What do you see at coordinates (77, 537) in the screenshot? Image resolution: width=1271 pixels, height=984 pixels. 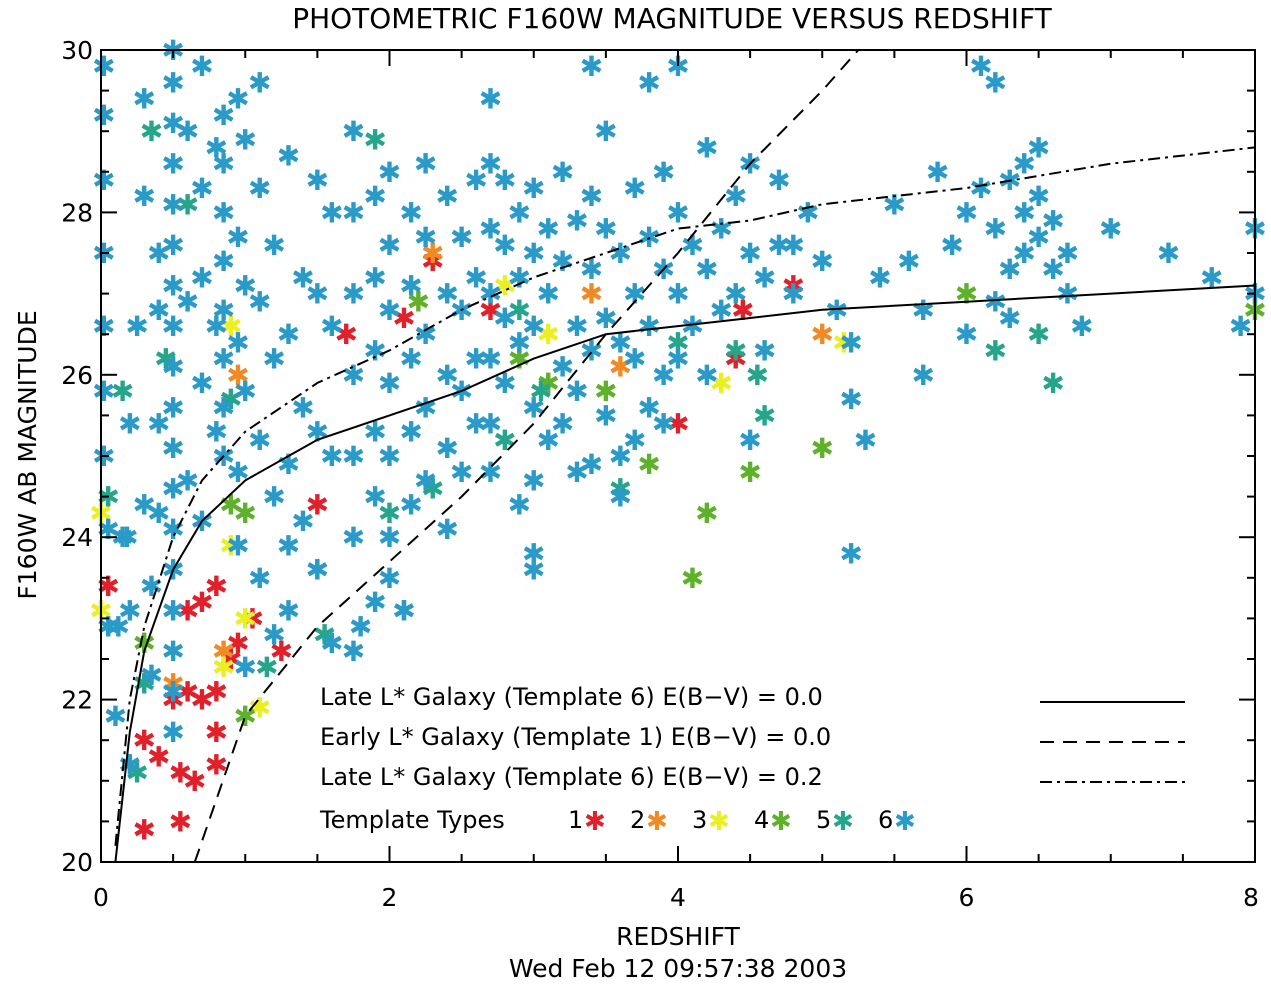 I see `y-tick-label: 24` at bounding box center [77, 537].